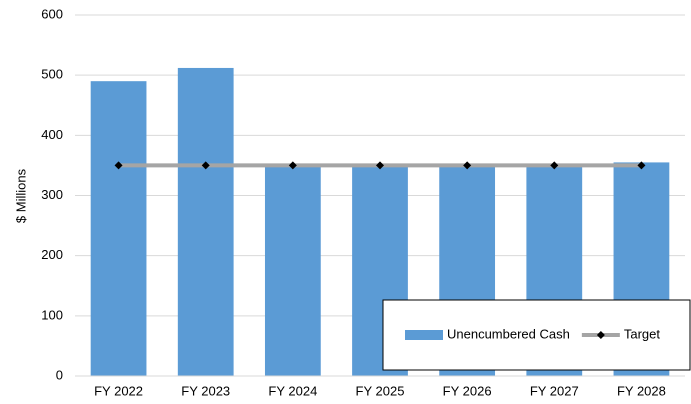  I want to click on y-axis-label: $ Millions, so click(20, 195).